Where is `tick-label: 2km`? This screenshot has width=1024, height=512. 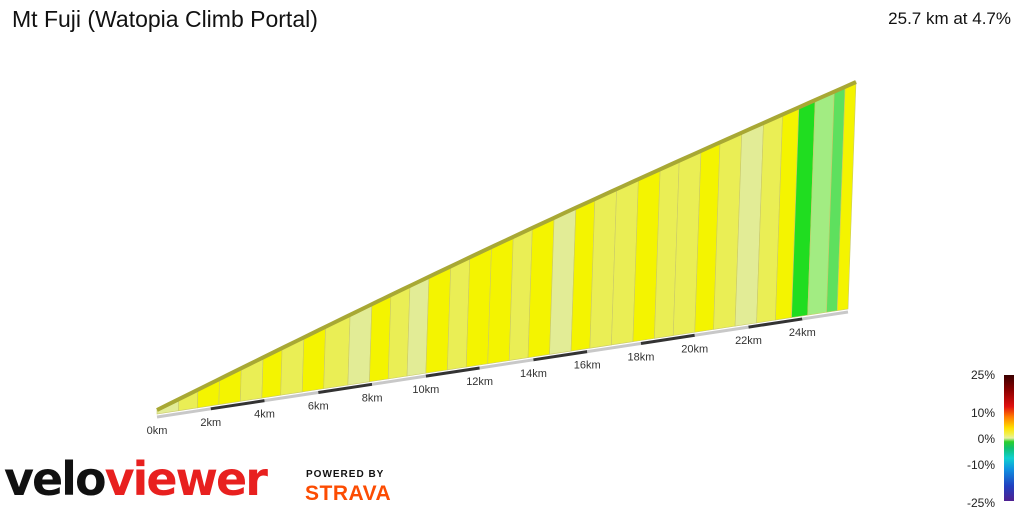 tick-label: 2km is located at coordinates (210, 423).